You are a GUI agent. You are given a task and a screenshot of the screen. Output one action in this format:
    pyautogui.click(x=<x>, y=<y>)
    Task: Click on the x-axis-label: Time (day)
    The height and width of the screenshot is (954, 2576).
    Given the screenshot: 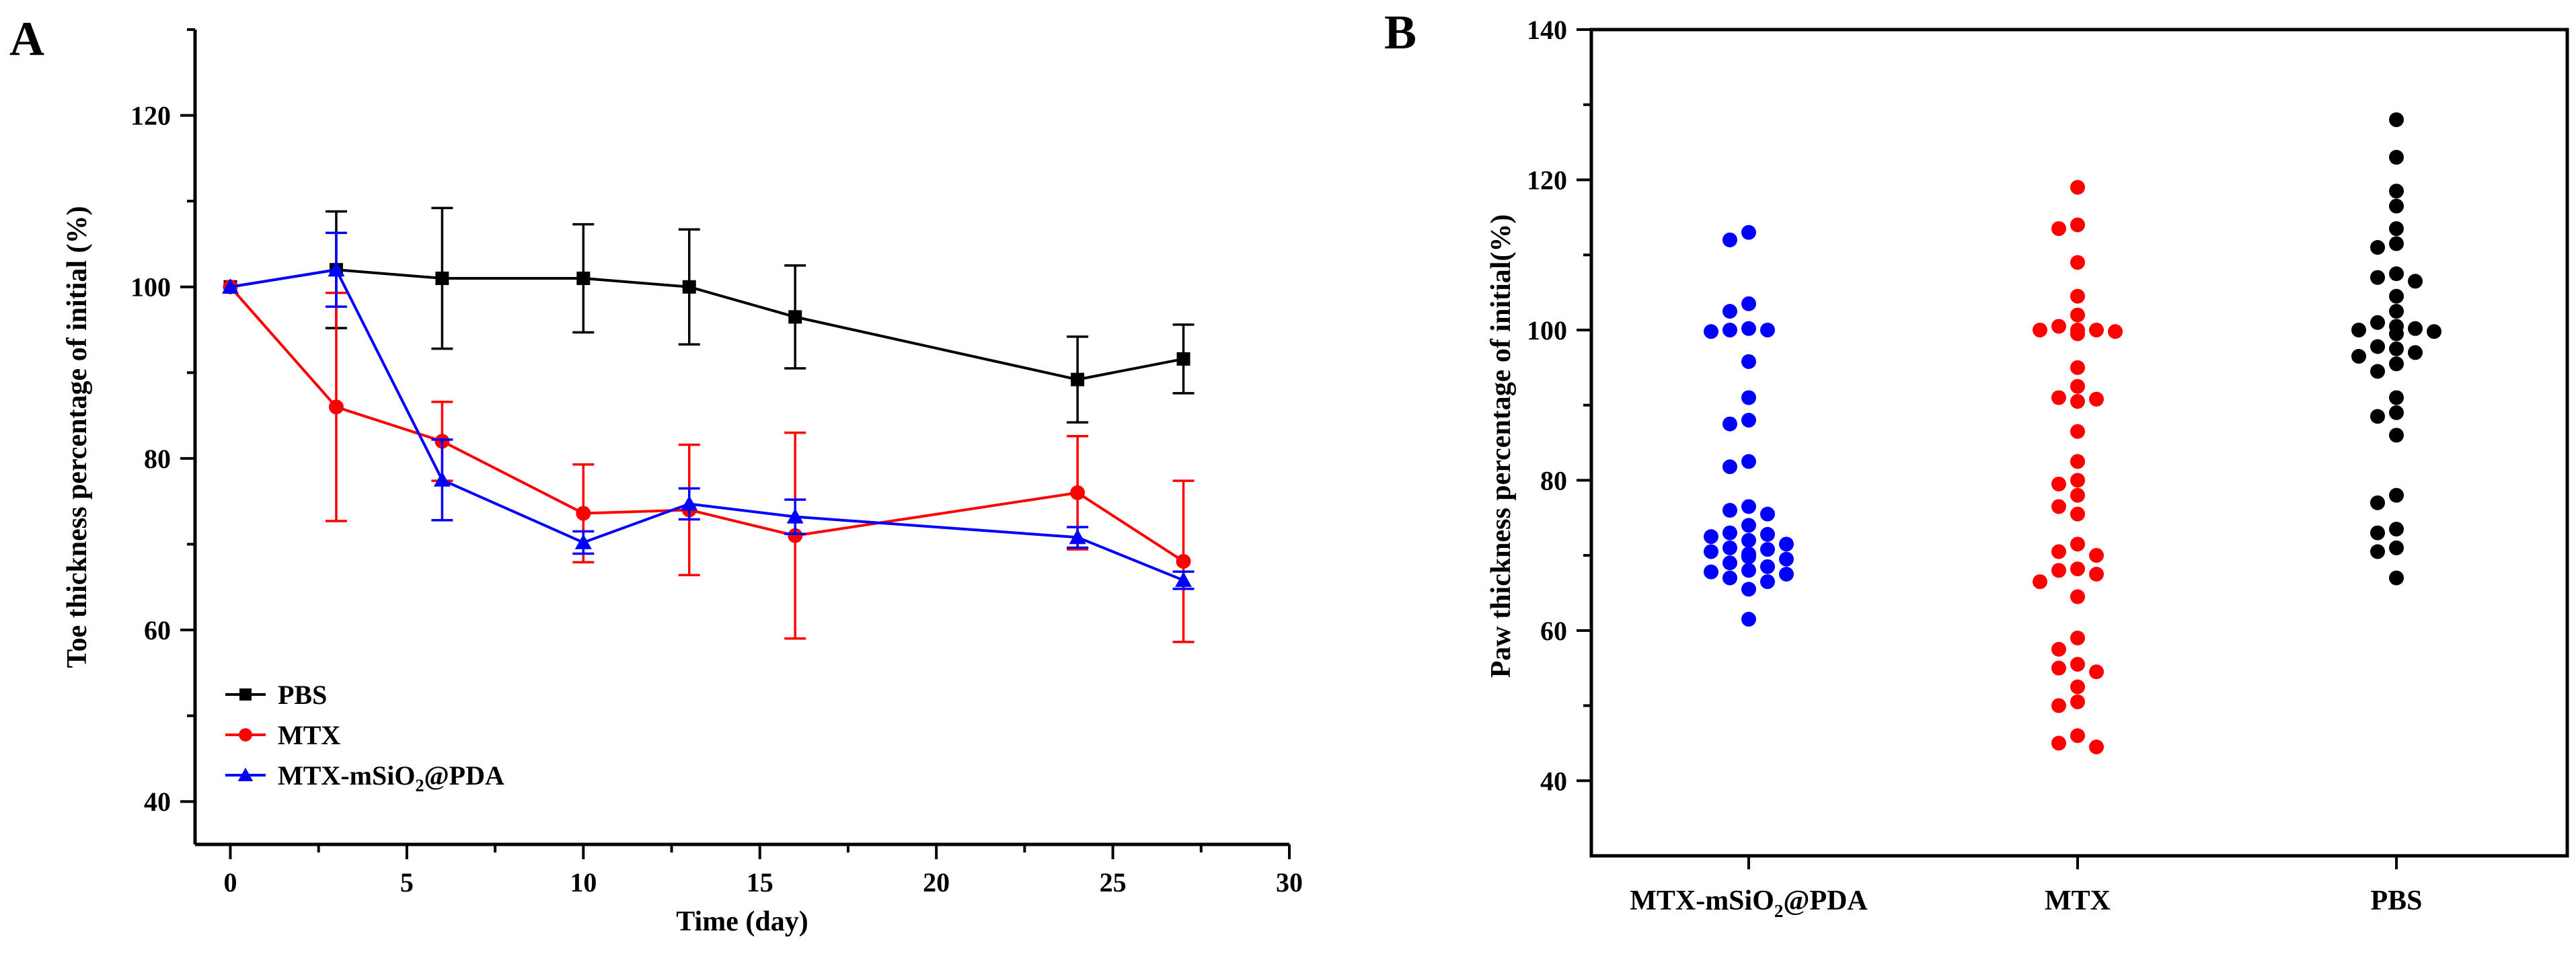 What is the action you would take?
    pyautogui.click(x=742, y=921)
    